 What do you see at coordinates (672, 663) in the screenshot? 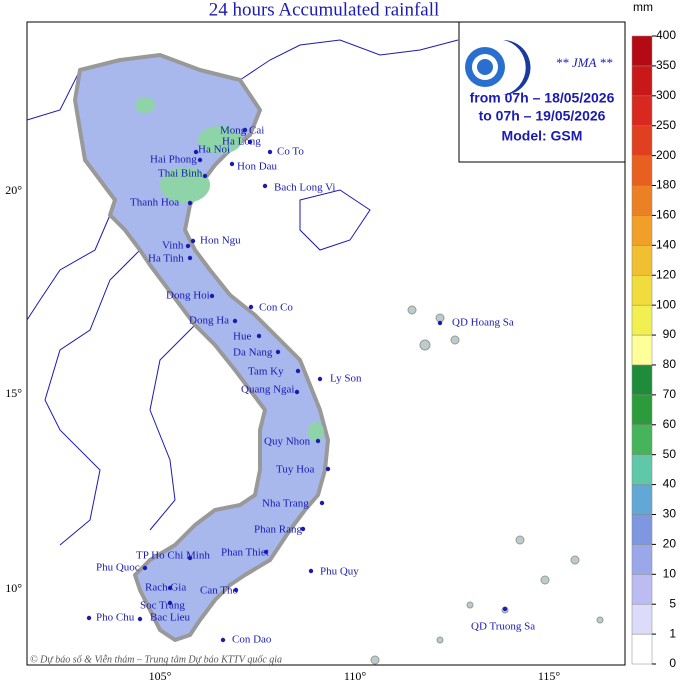
I see `colorbar-label: 0` at bounding box center [672, 663].